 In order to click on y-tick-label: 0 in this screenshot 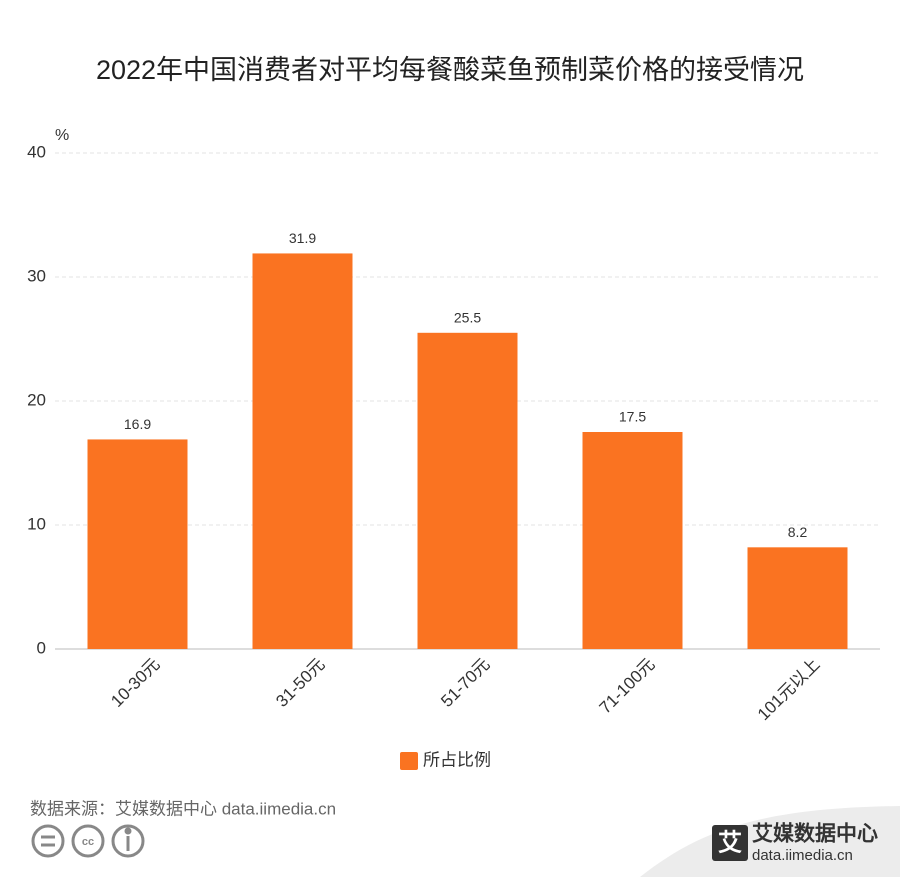, I will do `click(41, 647)`.